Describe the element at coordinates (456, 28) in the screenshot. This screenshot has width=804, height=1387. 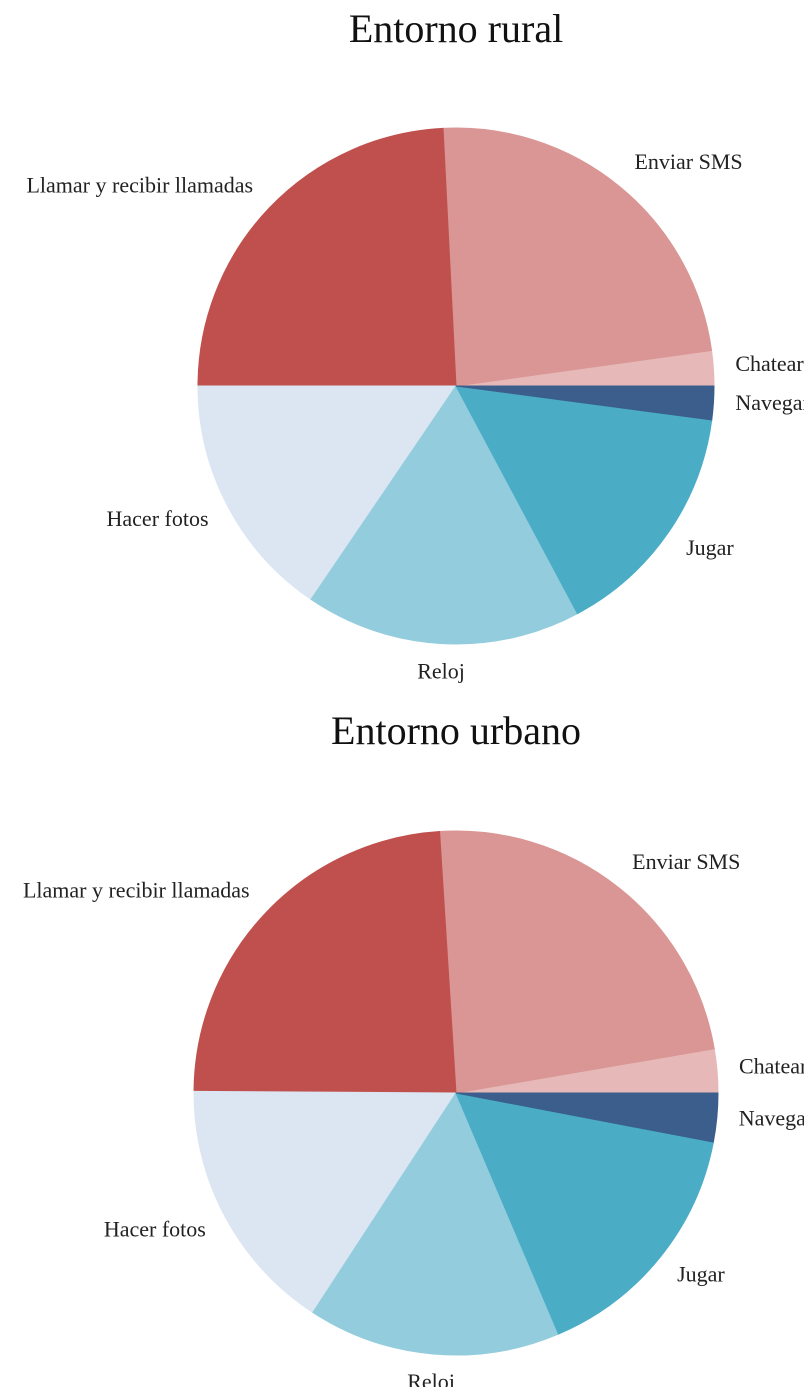
I see `chart-title: Entorno rural` at that location.